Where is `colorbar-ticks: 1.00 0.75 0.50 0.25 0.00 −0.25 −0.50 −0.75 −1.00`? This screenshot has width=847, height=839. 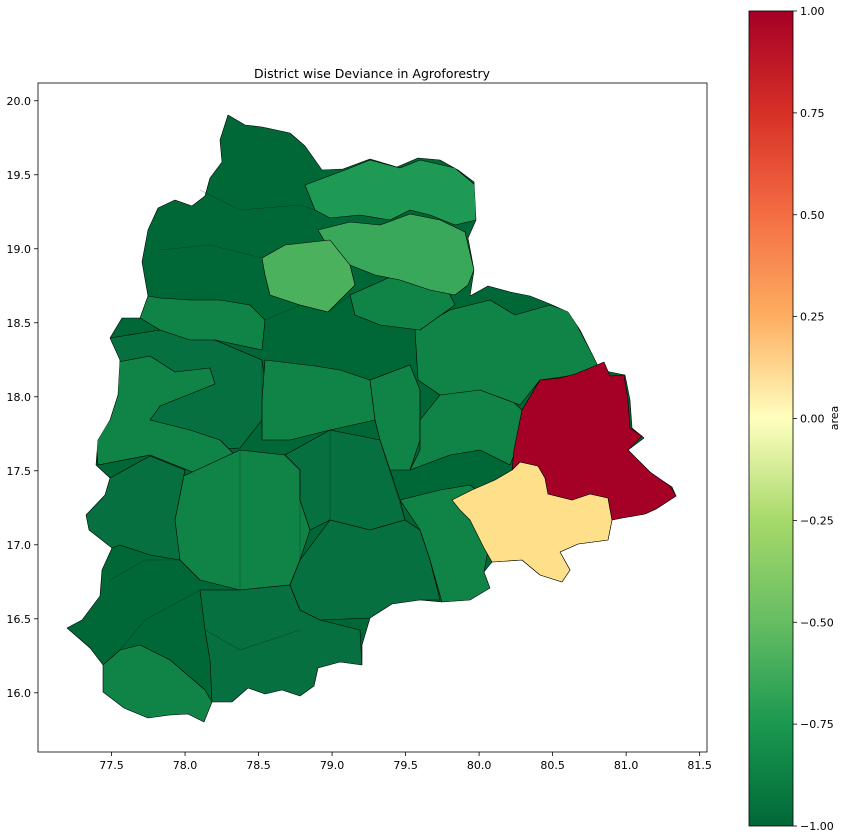 colorbar-ticks: 1.00 0.75 0.50 0.25 0.00 −0.25 −0.50 −0.75 −1.00 is located at coordinates (813, 419).